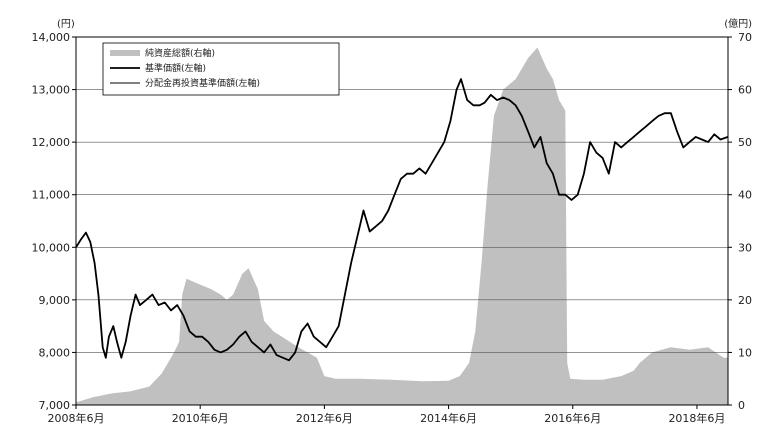 The width and height of the screenshot is (771, 432). What do you see at coordinates (55, 352) in the screenshot?
I see `left-tick-label-1: 8,000` at bounding box center [55, 352].